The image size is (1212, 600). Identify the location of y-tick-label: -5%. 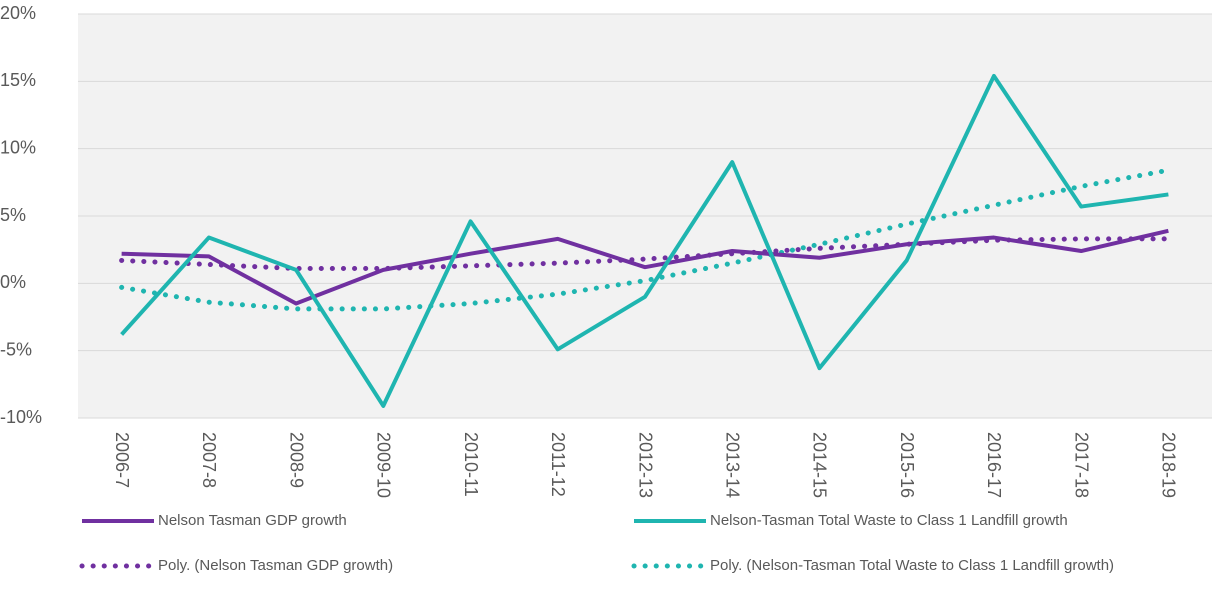
(16, 349).